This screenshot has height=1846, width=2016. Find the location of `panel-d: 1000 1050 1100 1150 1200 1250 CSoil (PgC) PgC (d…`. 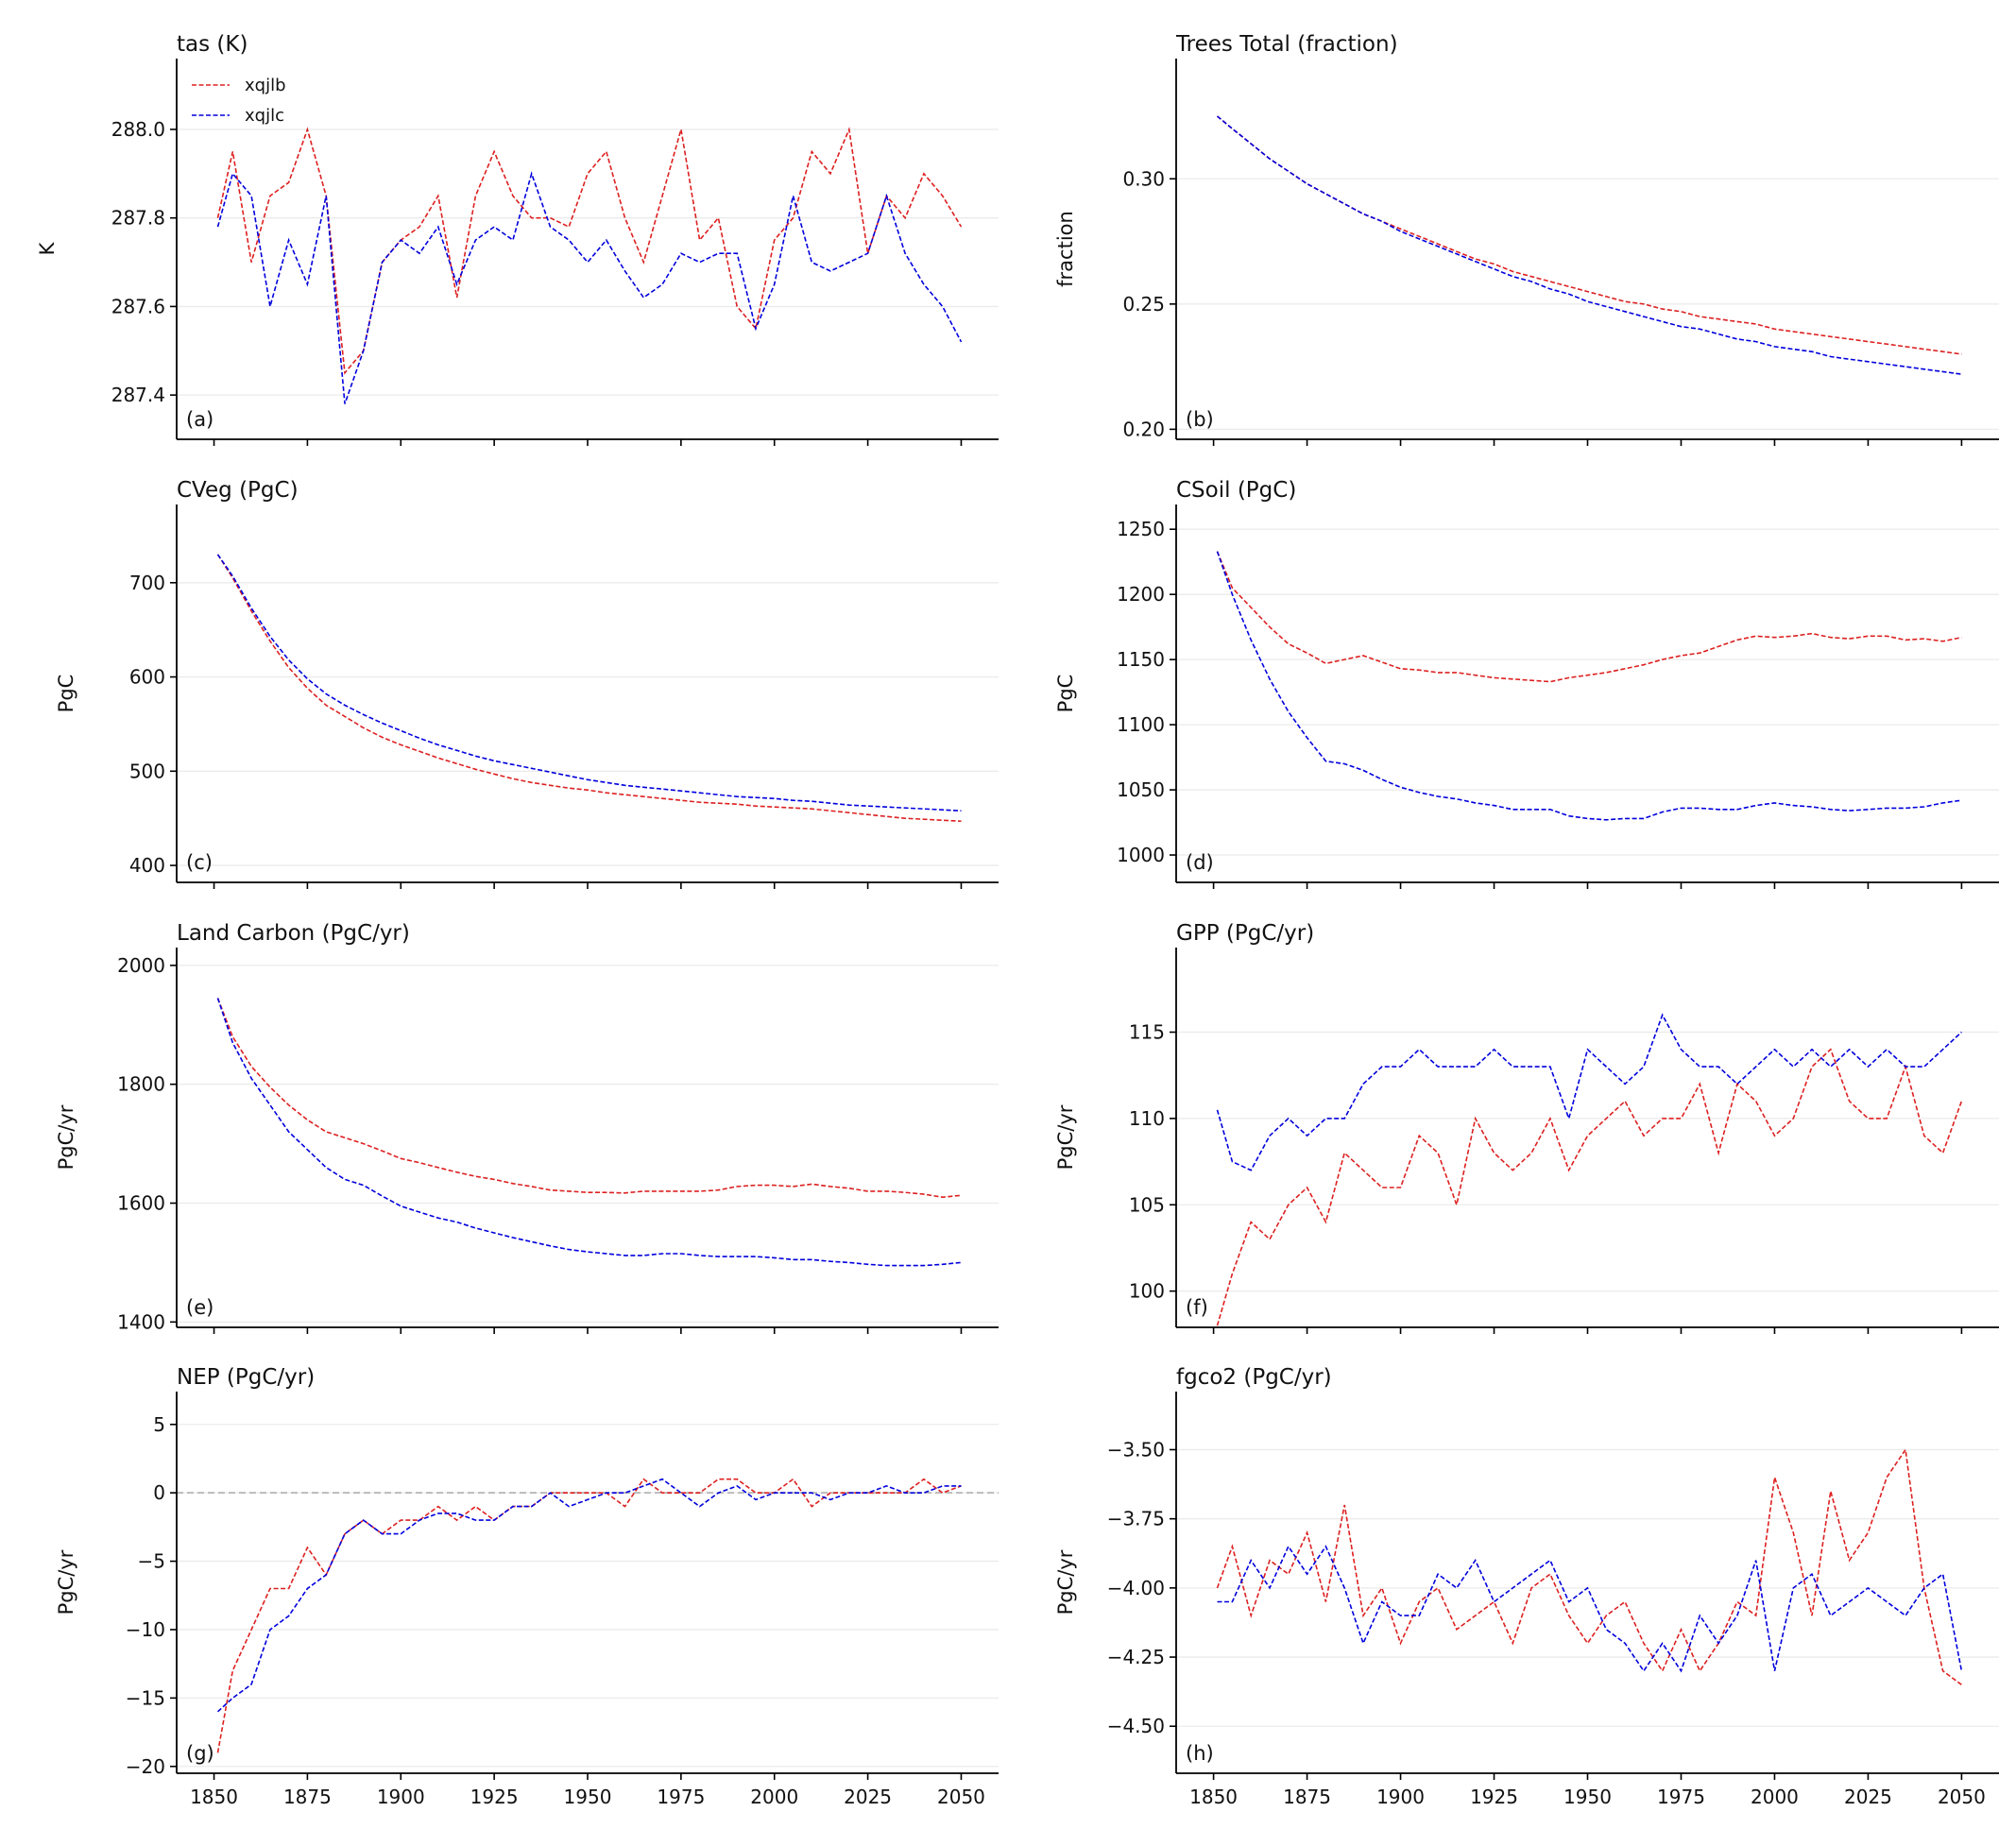

panel-d: 1000 1050 1100 1150 1200 1250 CSoil (PgC) PgC (d… is located at coordinates (1526, 683).